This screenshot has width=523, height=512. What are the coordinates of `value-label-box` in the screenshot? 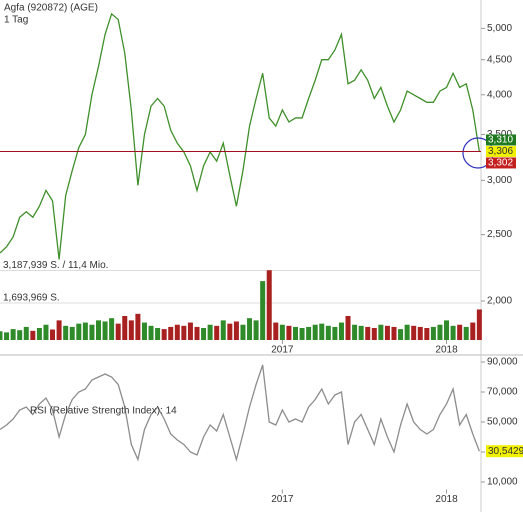 It's located at (504, 451).